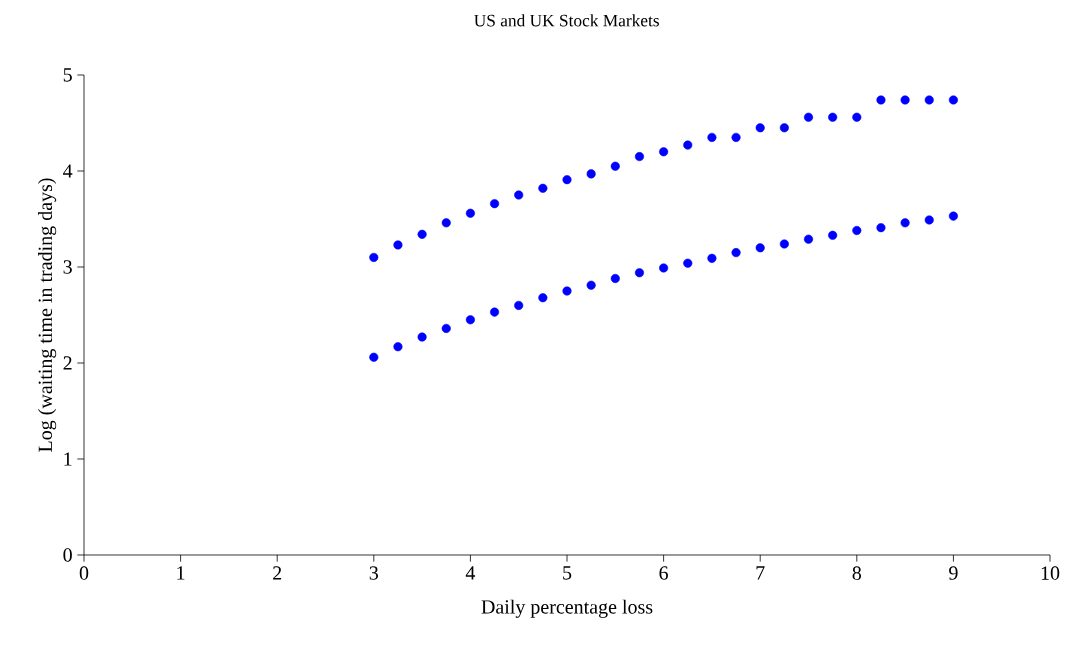 The width and height of the screenshot is (1072, 663). Describe the element at coordinates (567, 573) in the screenshot. I see `x-tick-label: 5` at that location.